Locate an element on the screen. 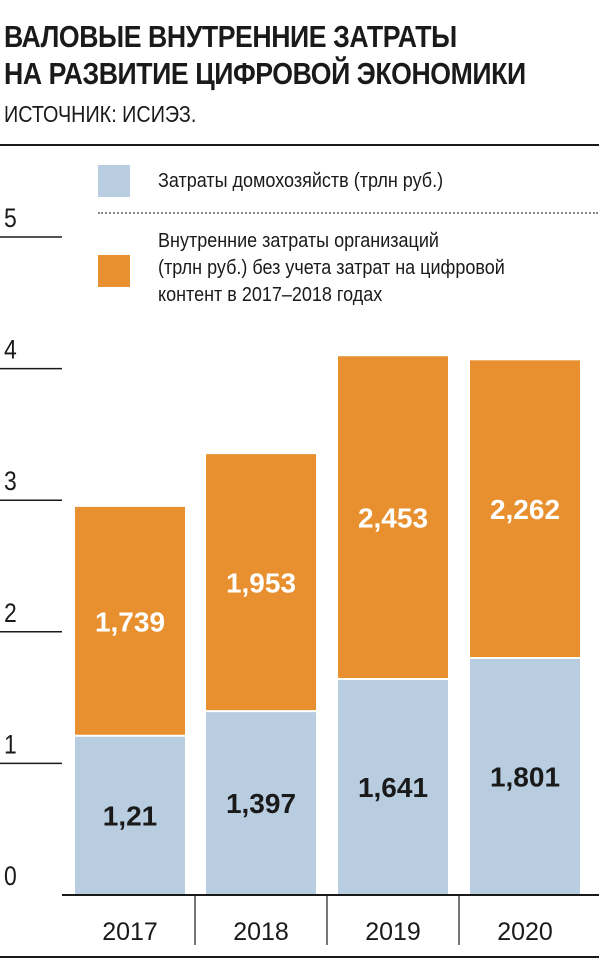 Image resolution: width=599 pixels, height=962 pixels. chart-source: ИСТОЧНИК: ИСИЭЗ. is located at coordinates (100, 114).